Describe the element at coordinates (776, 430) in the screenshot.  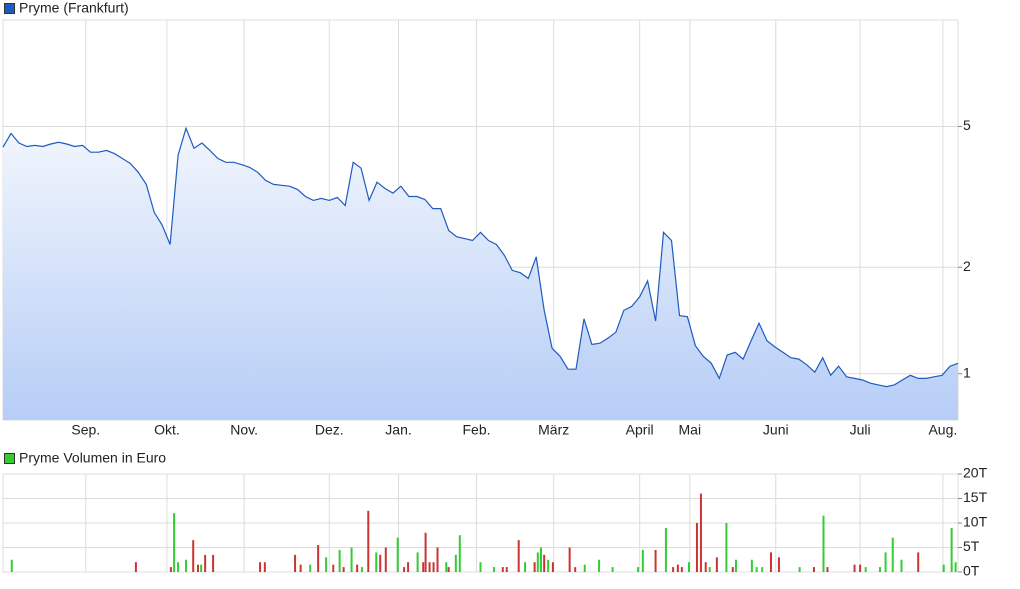
I see `x-tick-label: Juni` at that location.